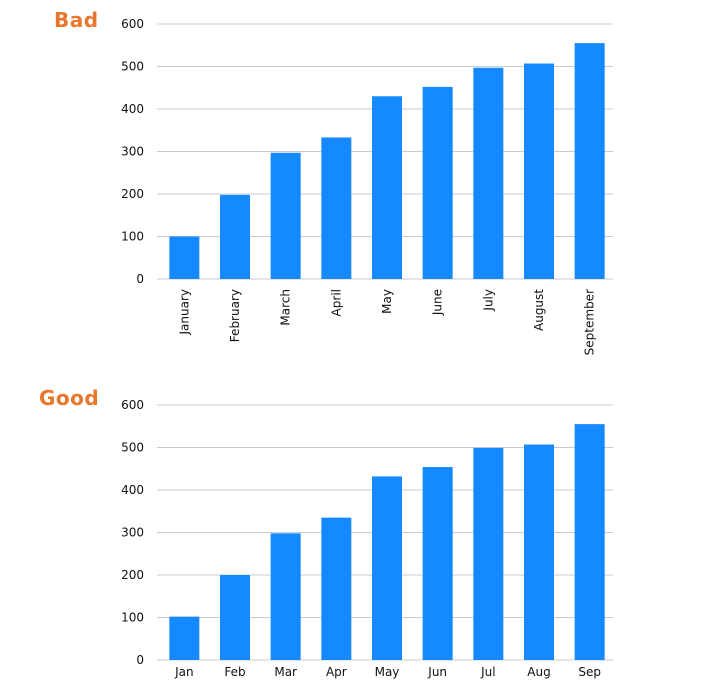 The height and width of the screenshot is (691, 701). What do you see at coordinates (539, 310) in the screenshot?
I see `bad-x-tick-label: August` at bounding box center [539, 310].